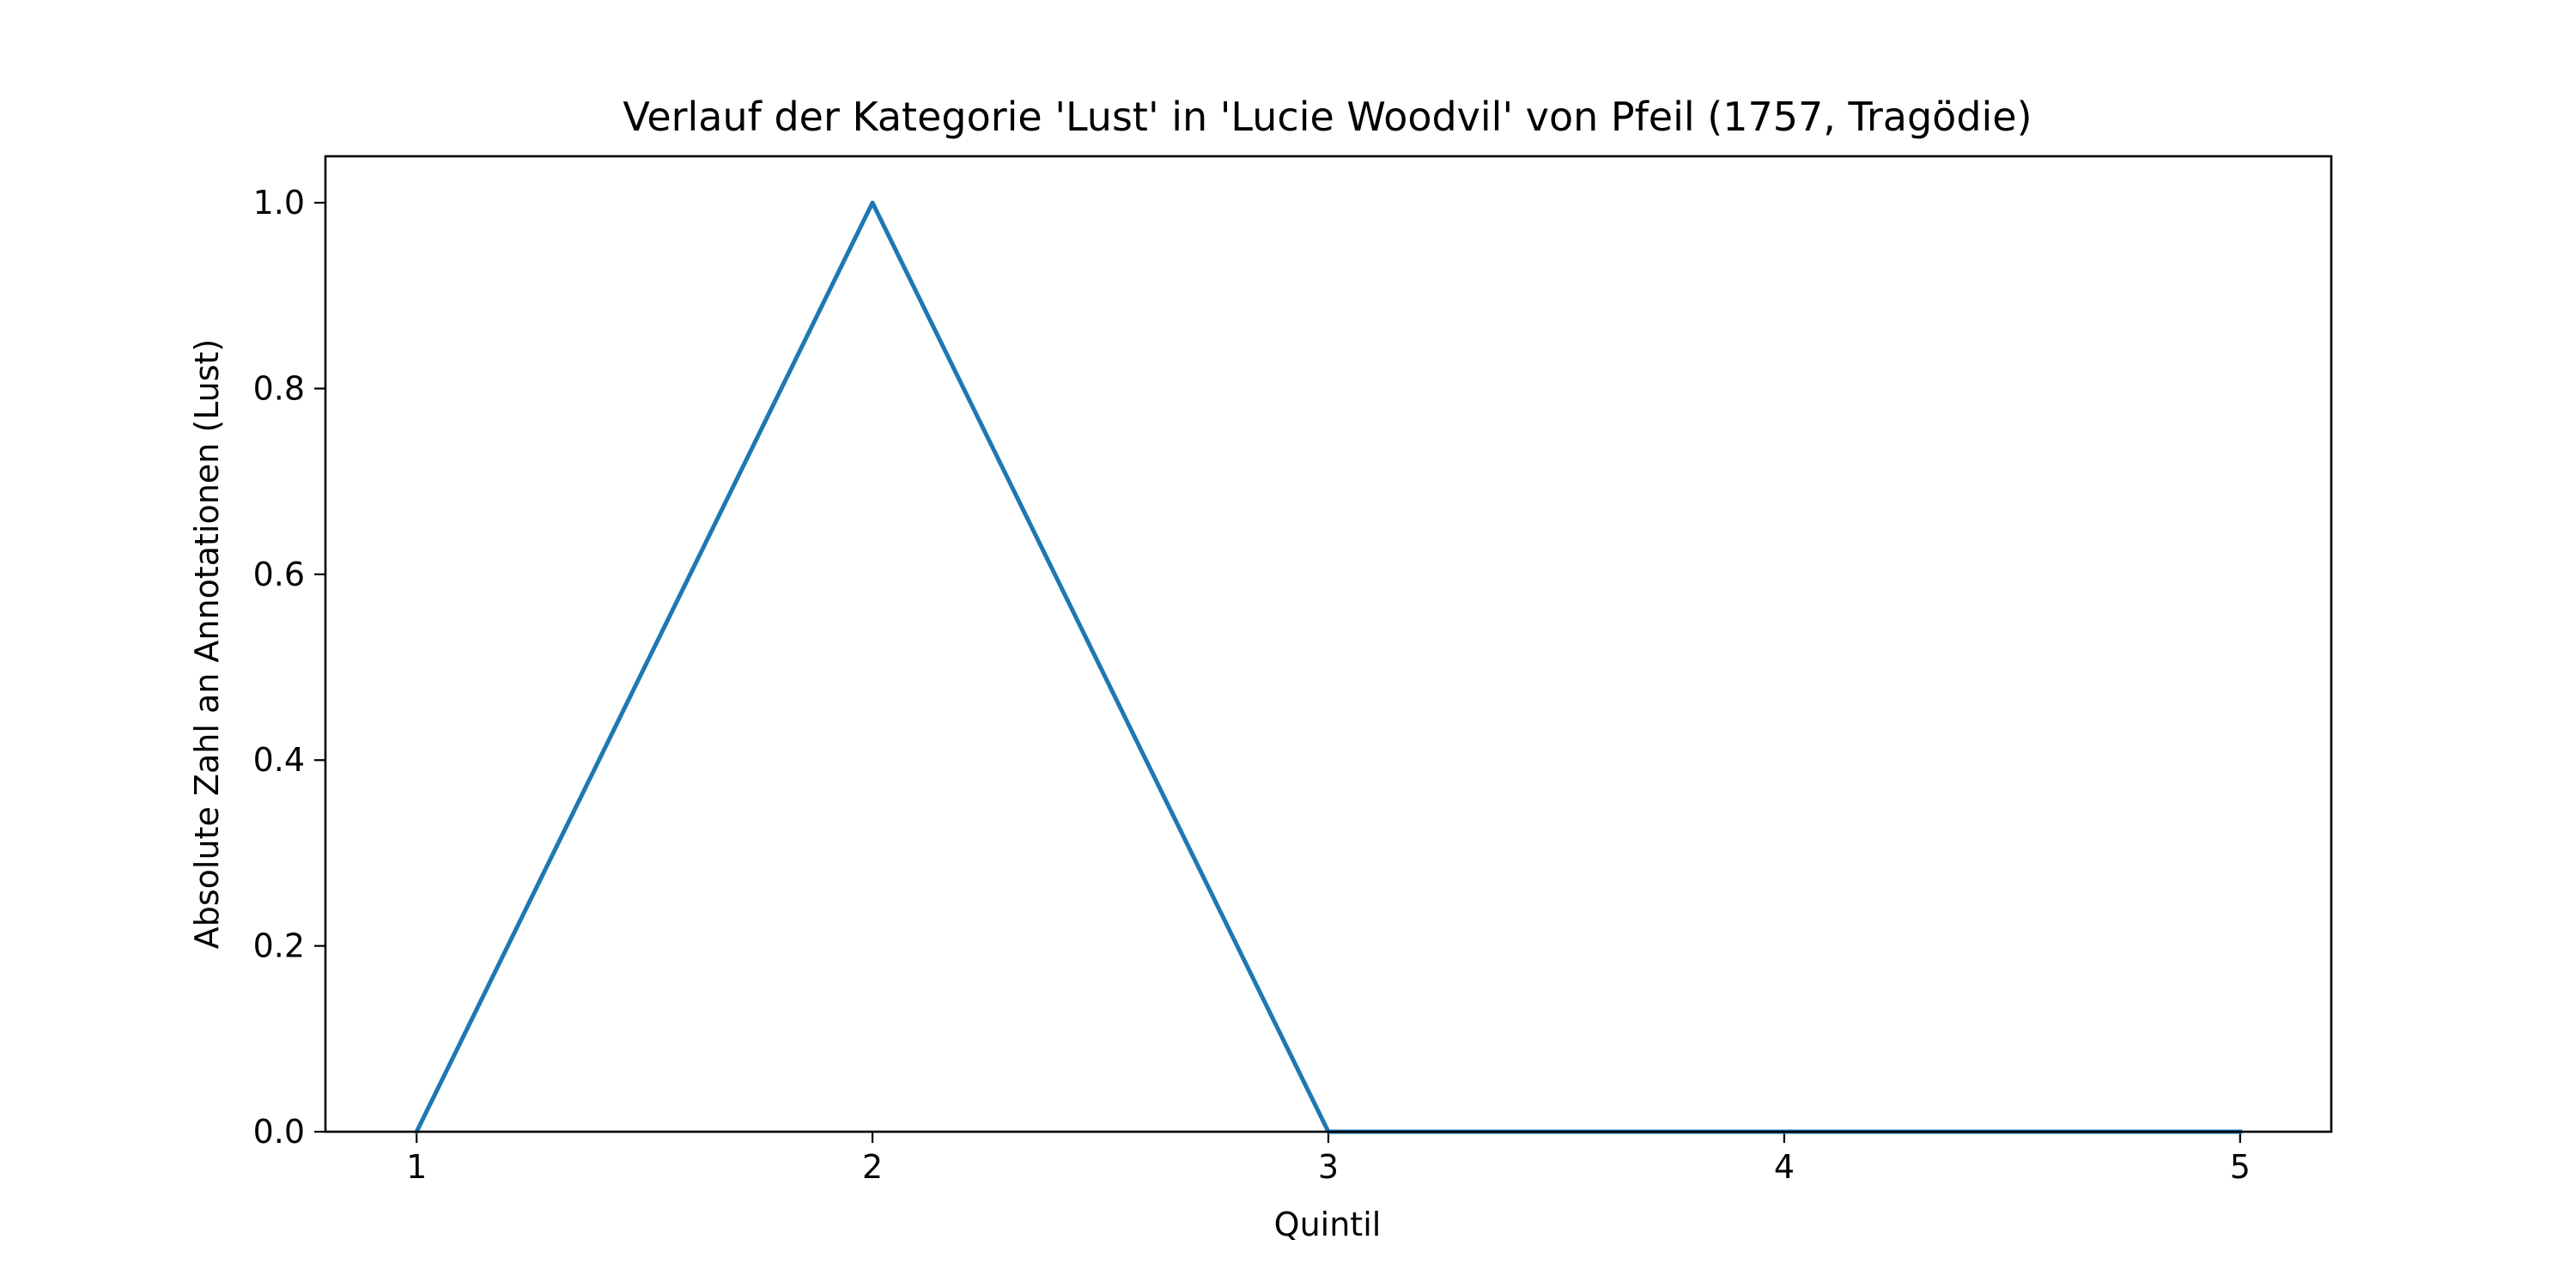 The image size is (2576, 1288). Describe the element at coordinates (279, 1132) in the screenshot. I see `y-tick-label: 0.0` at that location.